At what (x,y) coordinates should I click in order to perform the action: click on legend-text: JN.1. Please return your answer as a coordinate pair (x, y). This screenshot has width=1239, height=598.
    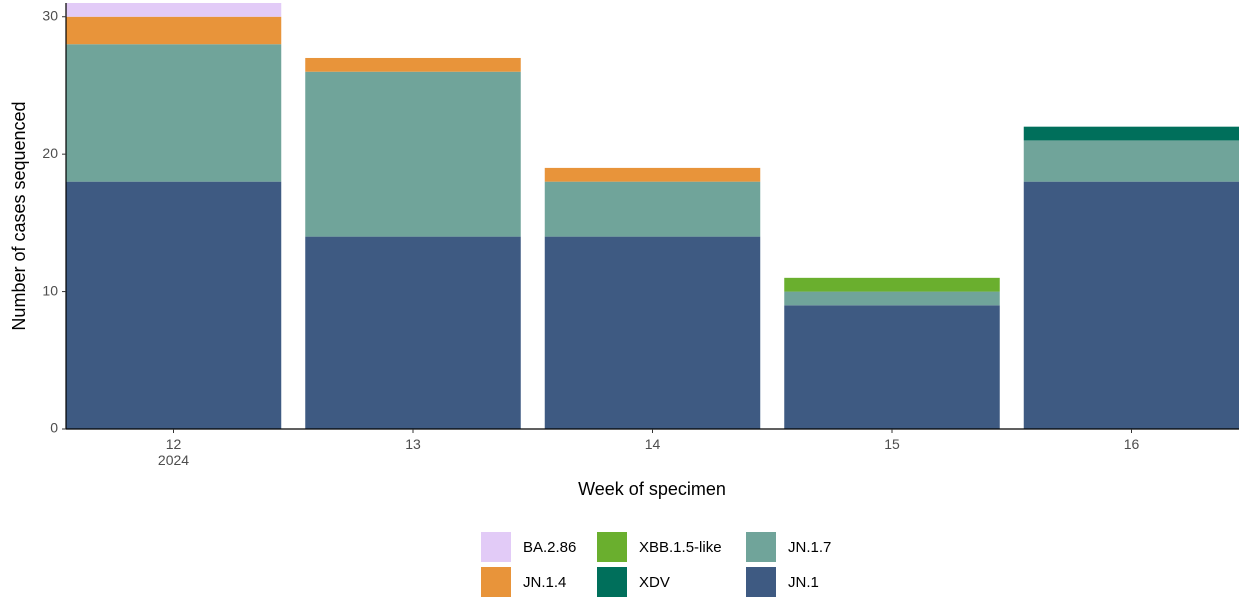
    Looking at the image, I should click on (803, 582).